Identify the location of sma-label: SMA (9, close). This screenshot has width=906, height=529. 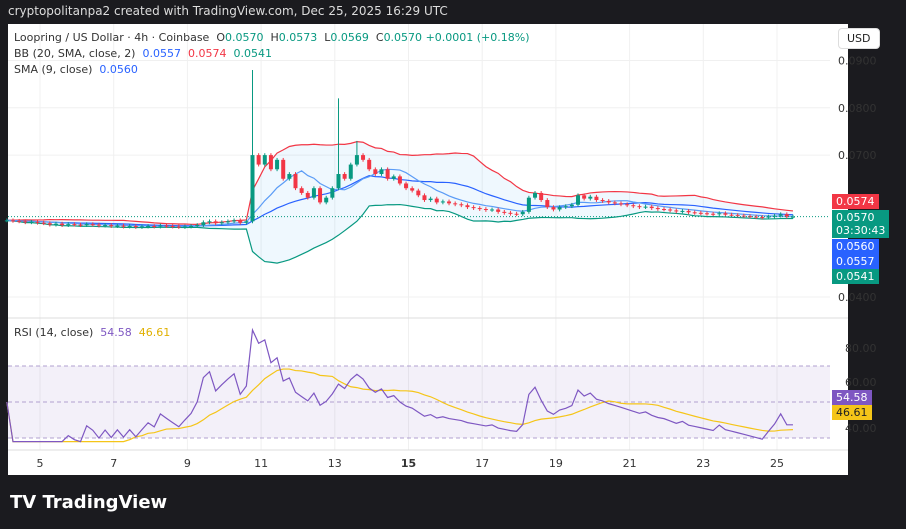
(53, 69).